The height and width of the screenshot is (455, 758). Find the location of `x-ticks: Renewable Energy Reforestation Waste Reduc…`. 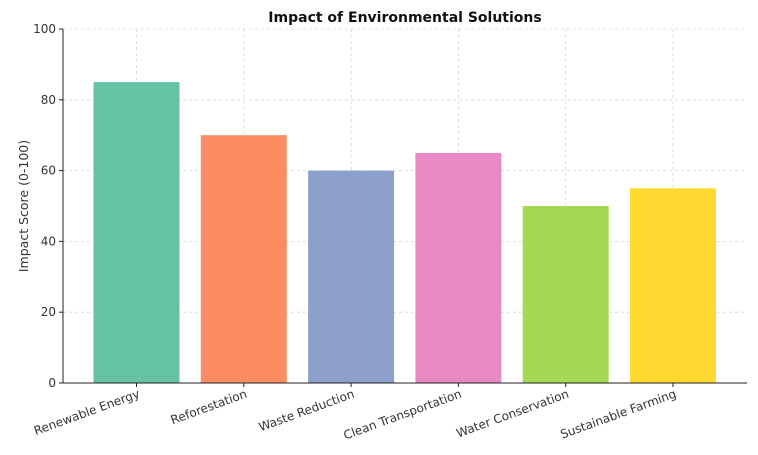

x-ticks: Renewable Energy Reforestation Waste Reduc… is located at coordinates (355, 412).